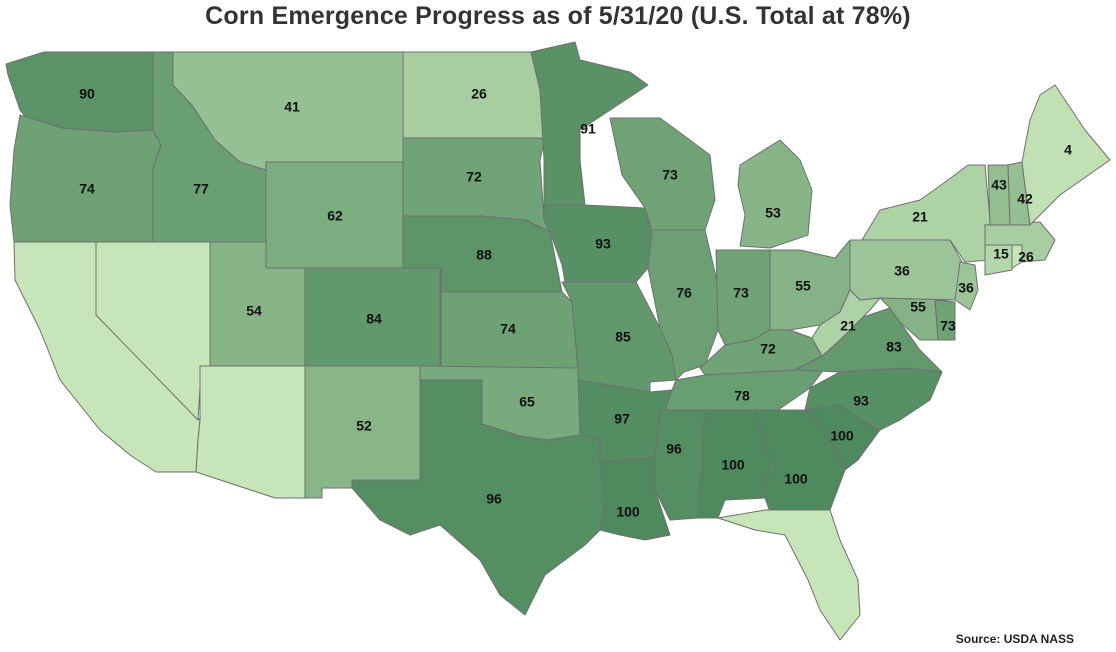  I want to click on state-value-label-ga: 100, so click(796, 479).